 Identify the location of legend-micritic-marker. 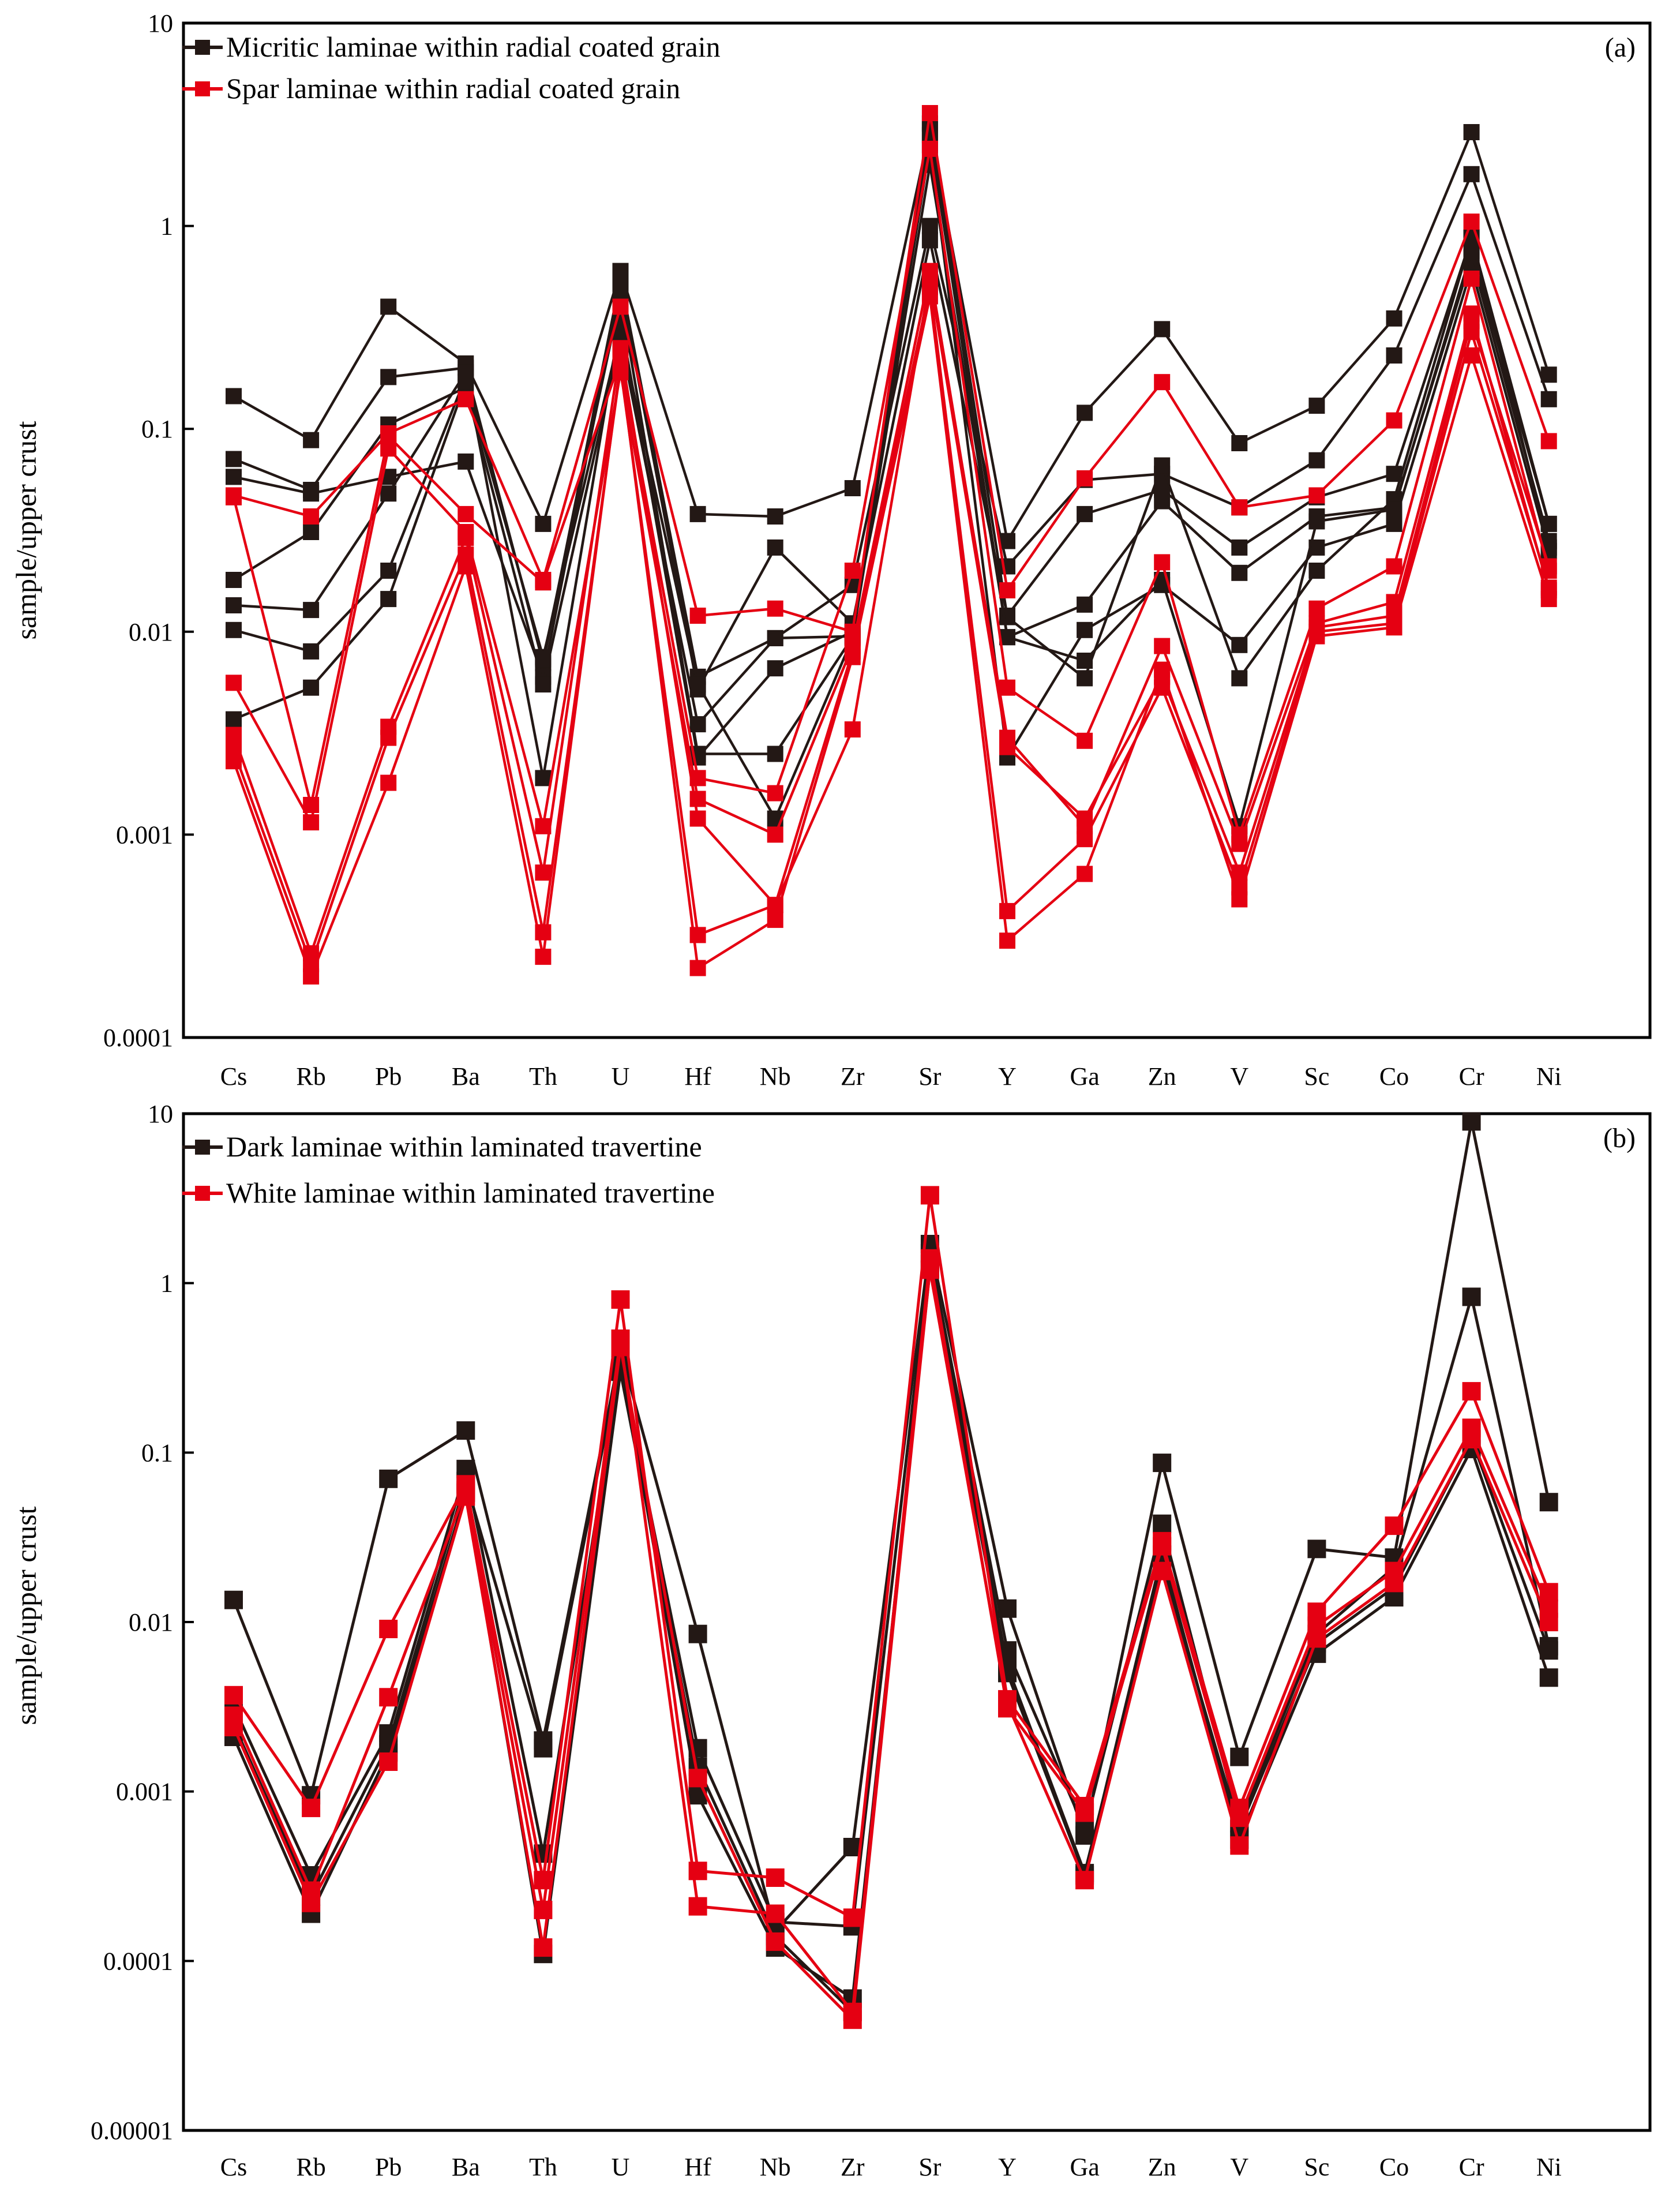
(202, 47).